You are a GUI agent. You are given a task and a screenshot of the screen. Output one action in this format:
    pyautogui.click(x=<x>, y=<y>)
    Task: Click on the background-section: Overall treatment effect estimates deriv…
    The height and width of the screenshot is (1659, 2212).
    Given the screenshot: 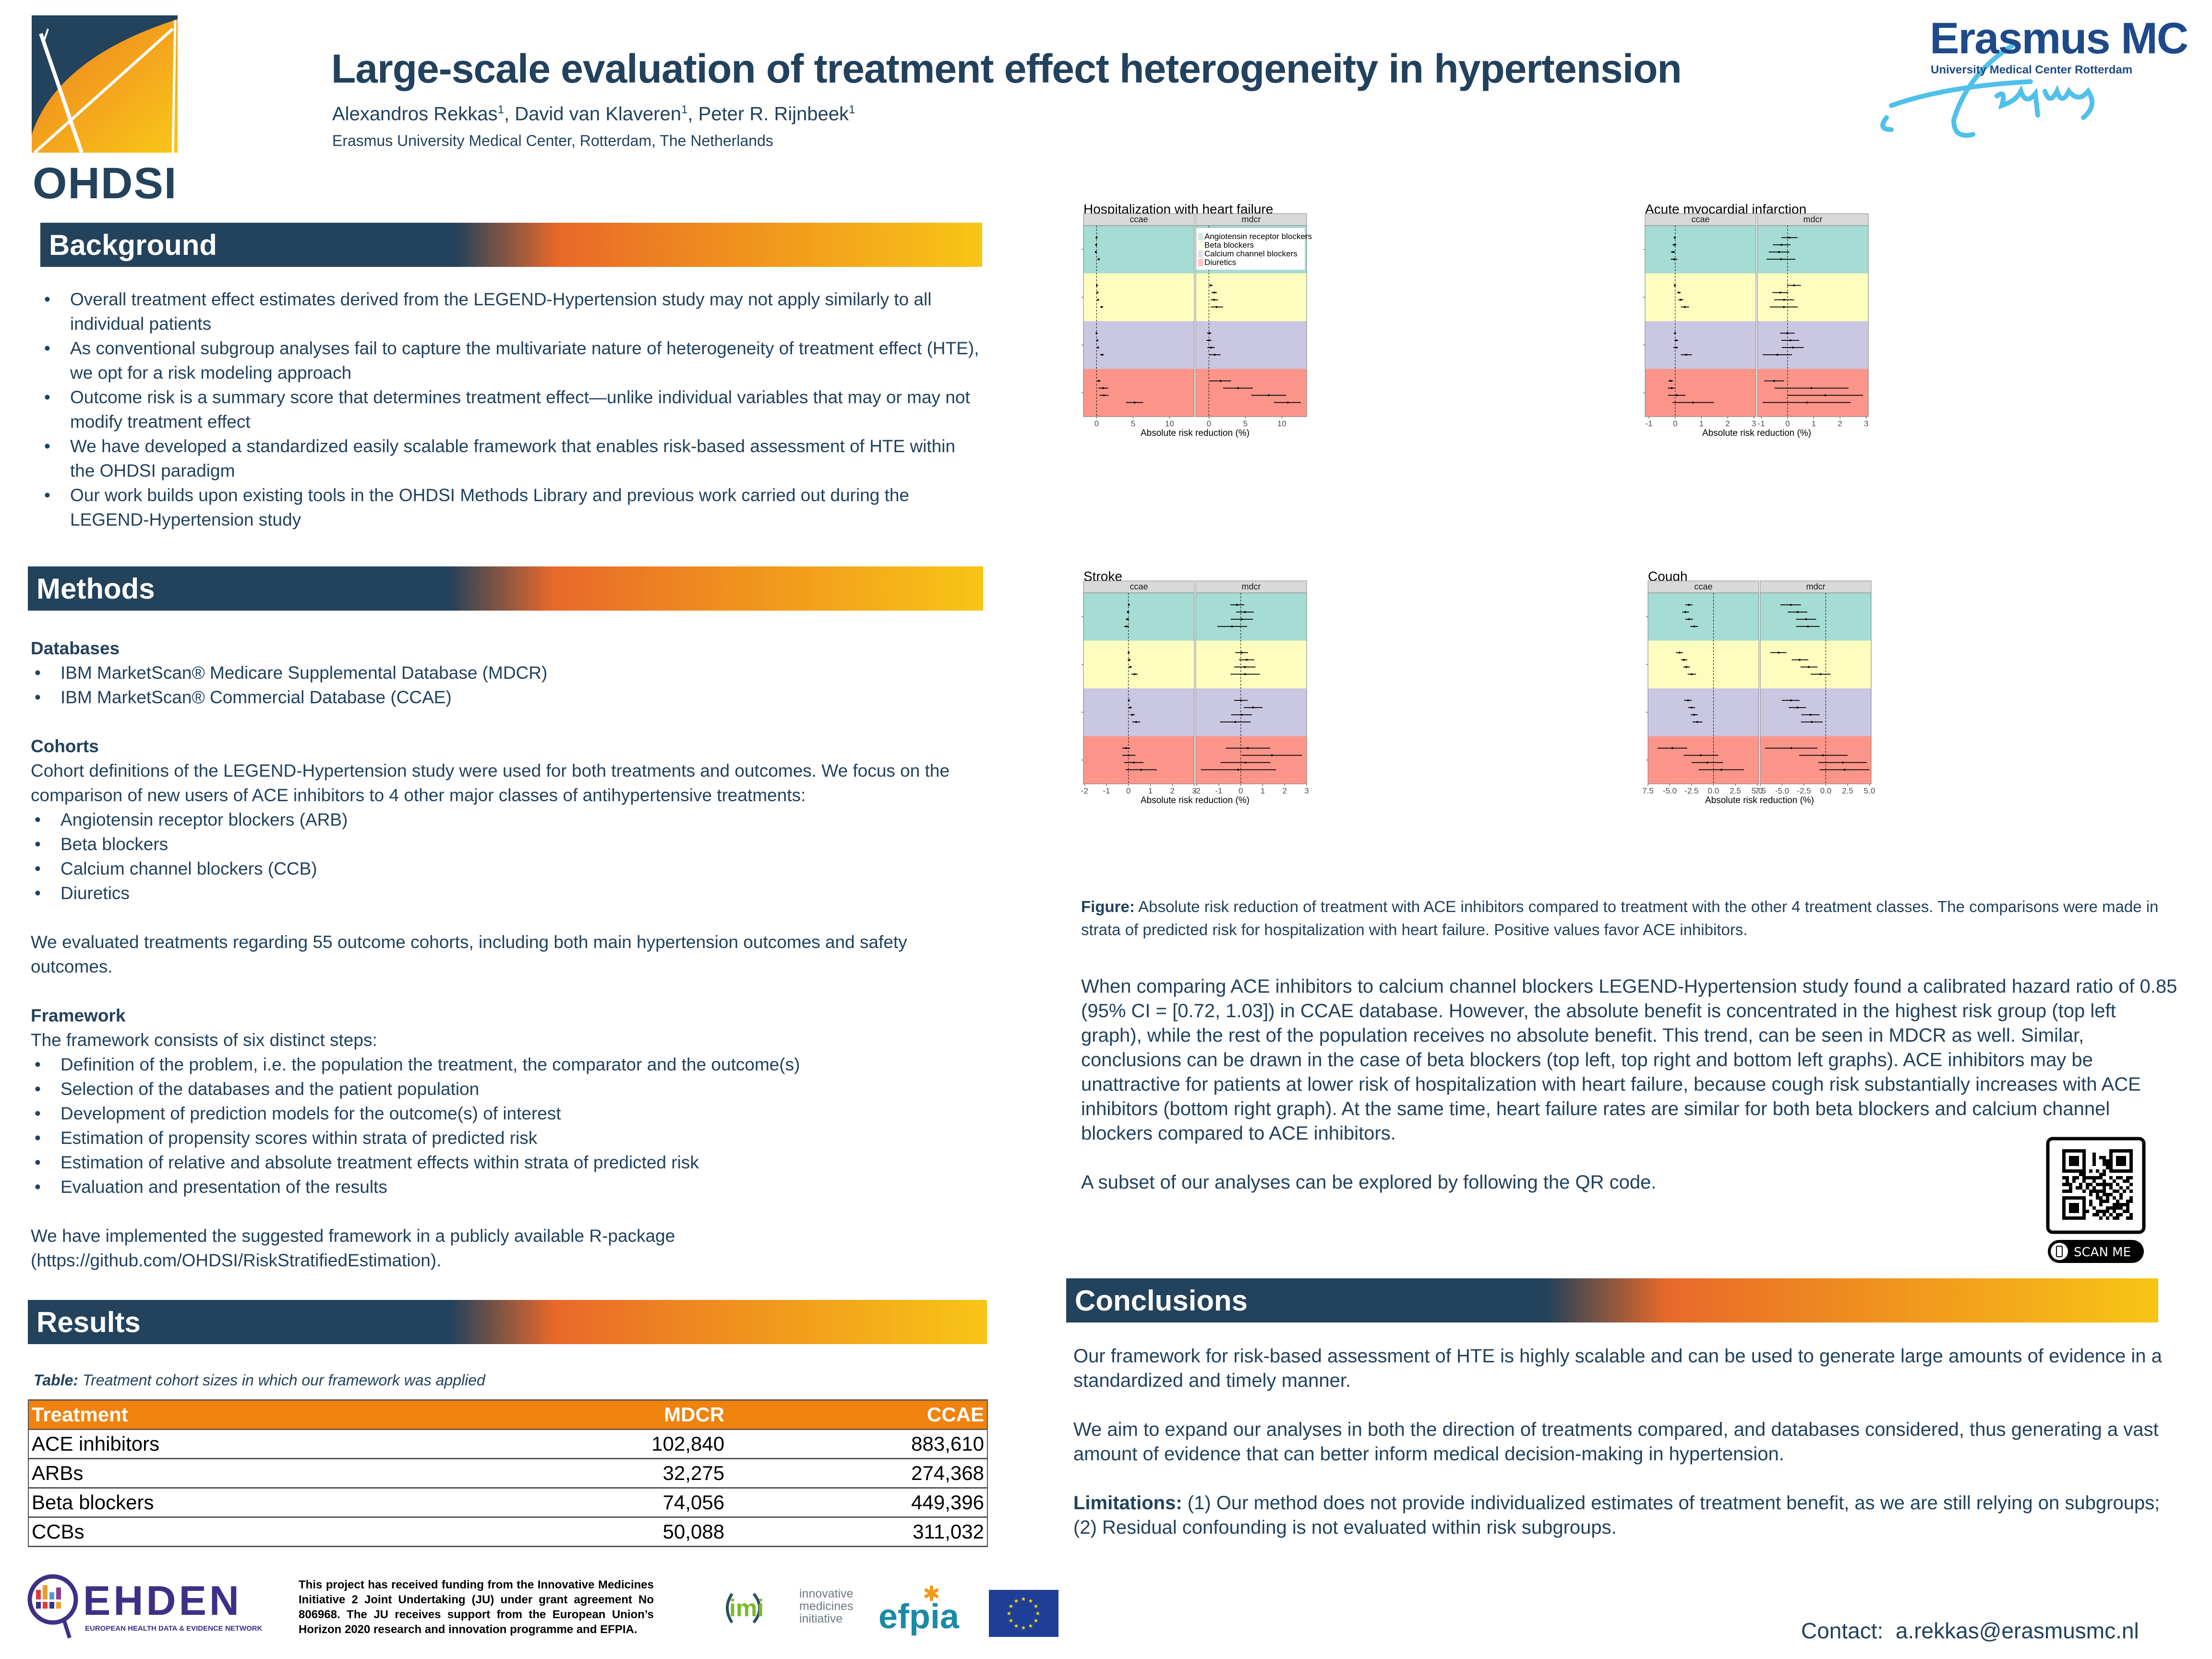 What is the action you would take?
    pyautogui.click(x=510, y=409)
    